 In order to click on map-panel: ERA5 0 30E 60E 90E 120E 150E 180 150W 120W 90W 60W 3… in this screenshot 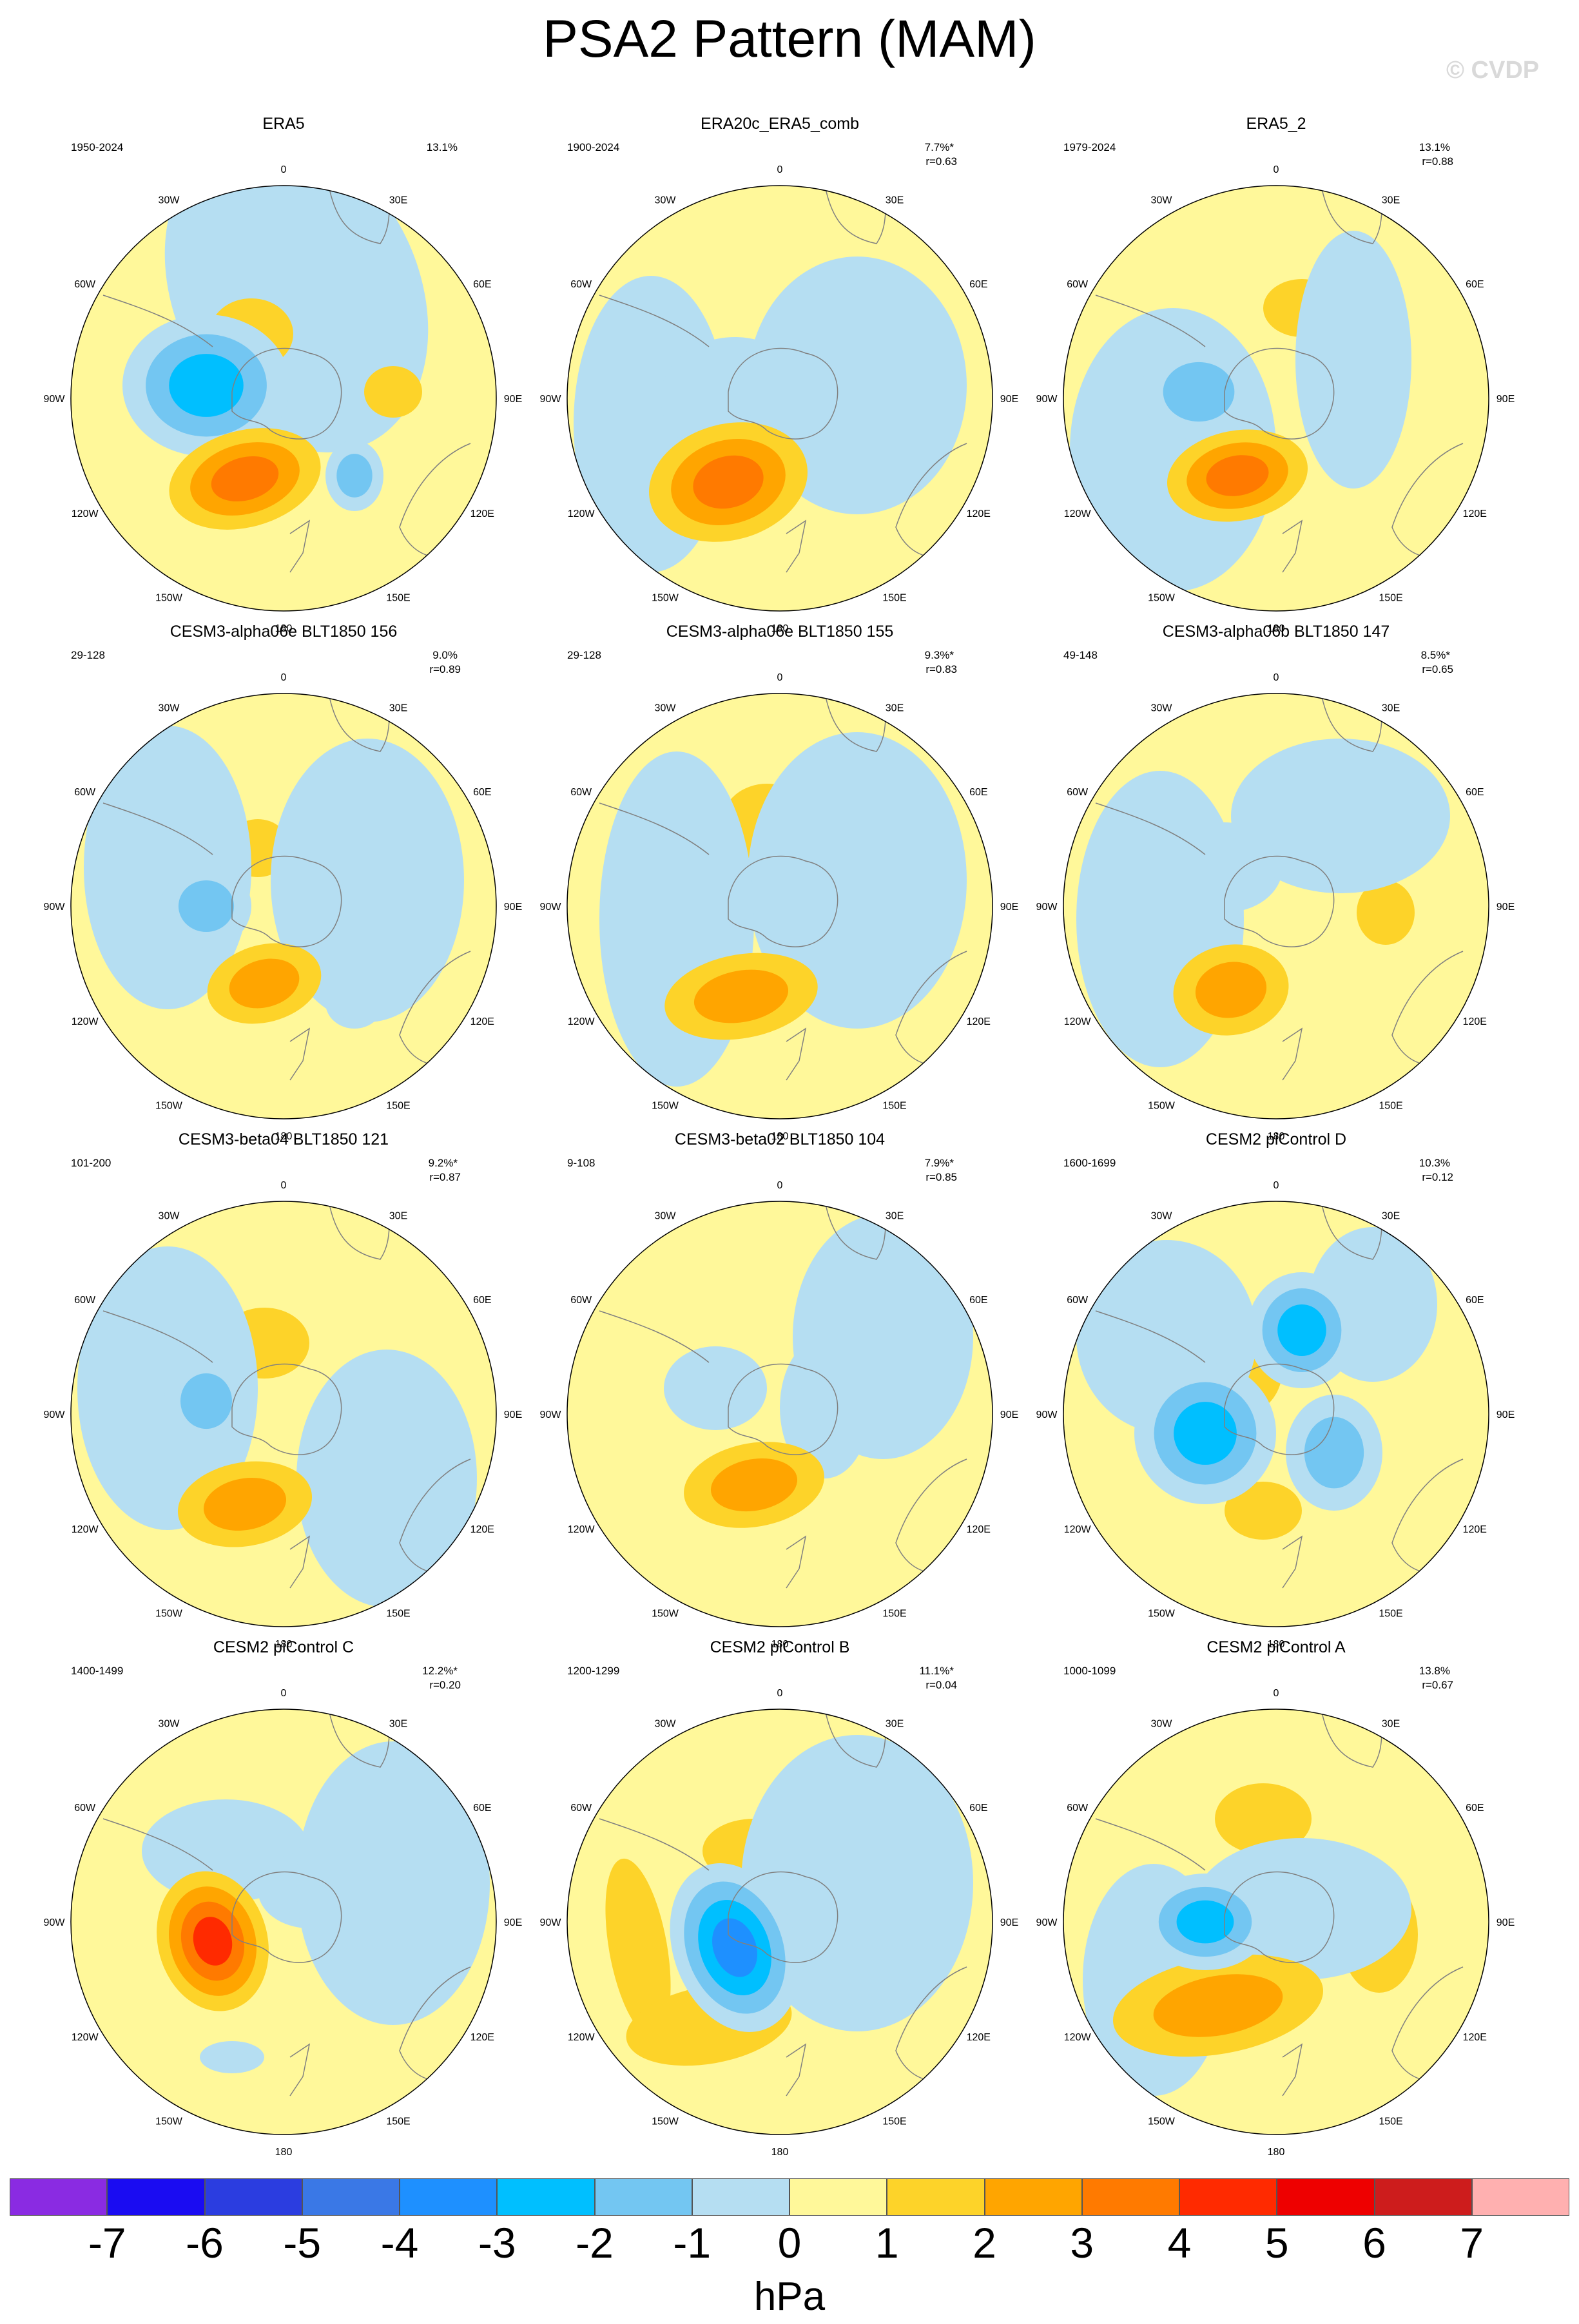, I will do `click(283, 374)`.